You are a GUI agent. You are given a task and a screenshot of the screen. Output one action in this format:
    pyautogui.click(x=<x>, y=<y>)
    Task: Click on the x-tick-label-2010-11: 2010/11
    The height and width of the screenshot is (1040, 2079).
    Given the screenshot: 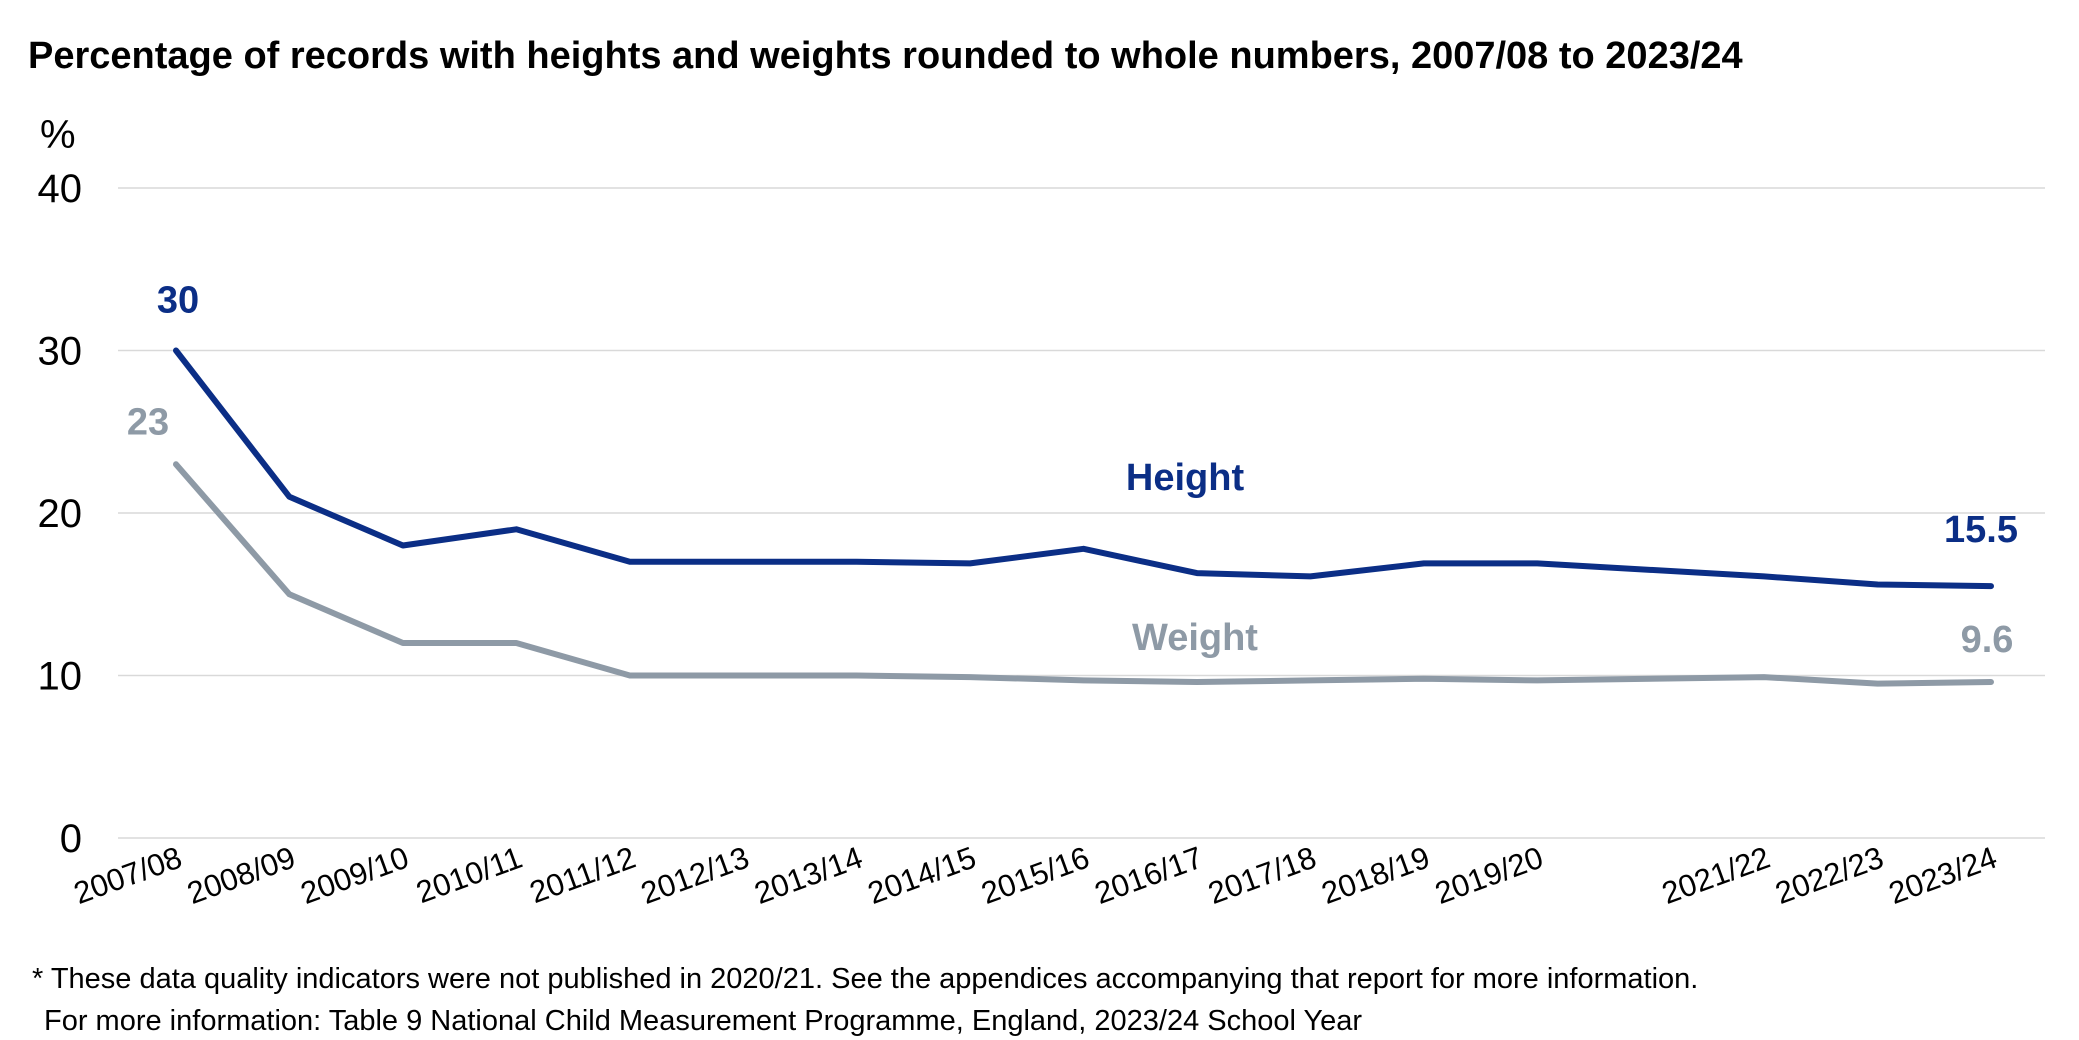 What is the action you would take?
    pyautogui.click(x=469, y=875)
    